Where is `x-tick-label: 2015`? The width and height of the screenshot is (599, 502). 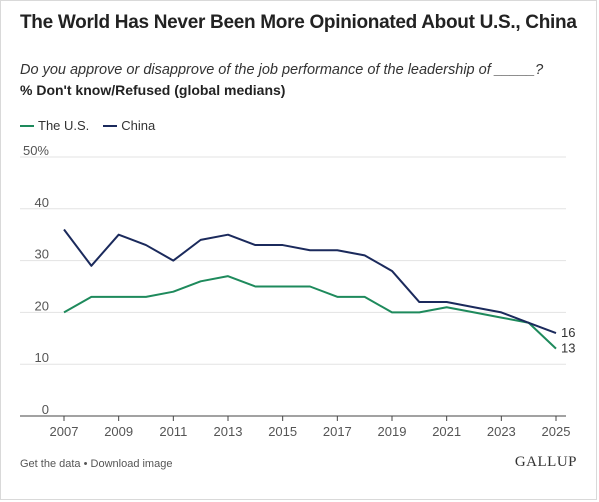
x-tick-label: 2015 is located at coordinates (282, 431).